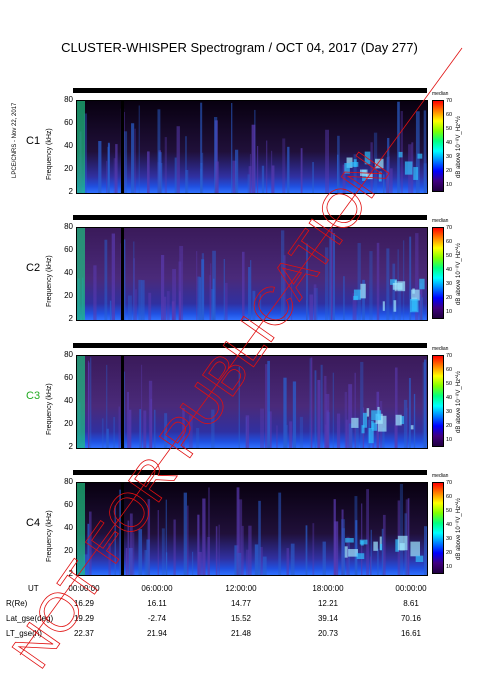  What do you see at coordinates (33, 588) in the screenshot?
I see `orbit-row-label: UT` at bounding box center [33, 588].